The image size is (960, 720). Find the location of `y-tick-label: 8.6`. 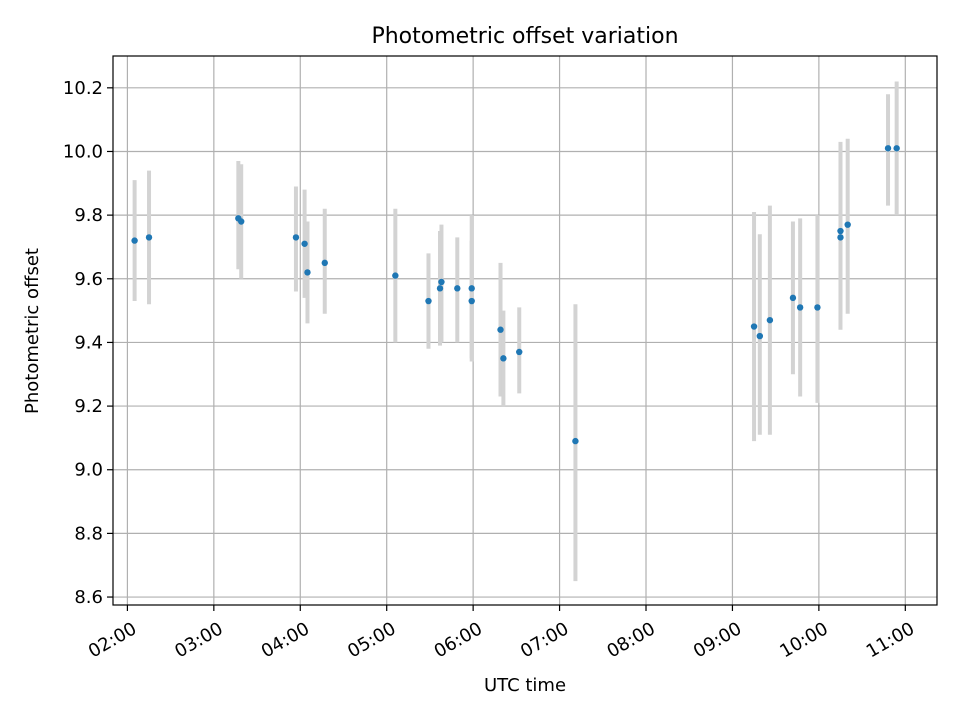

y-tick-label: 8.6 is located at coordinates (88, 597).